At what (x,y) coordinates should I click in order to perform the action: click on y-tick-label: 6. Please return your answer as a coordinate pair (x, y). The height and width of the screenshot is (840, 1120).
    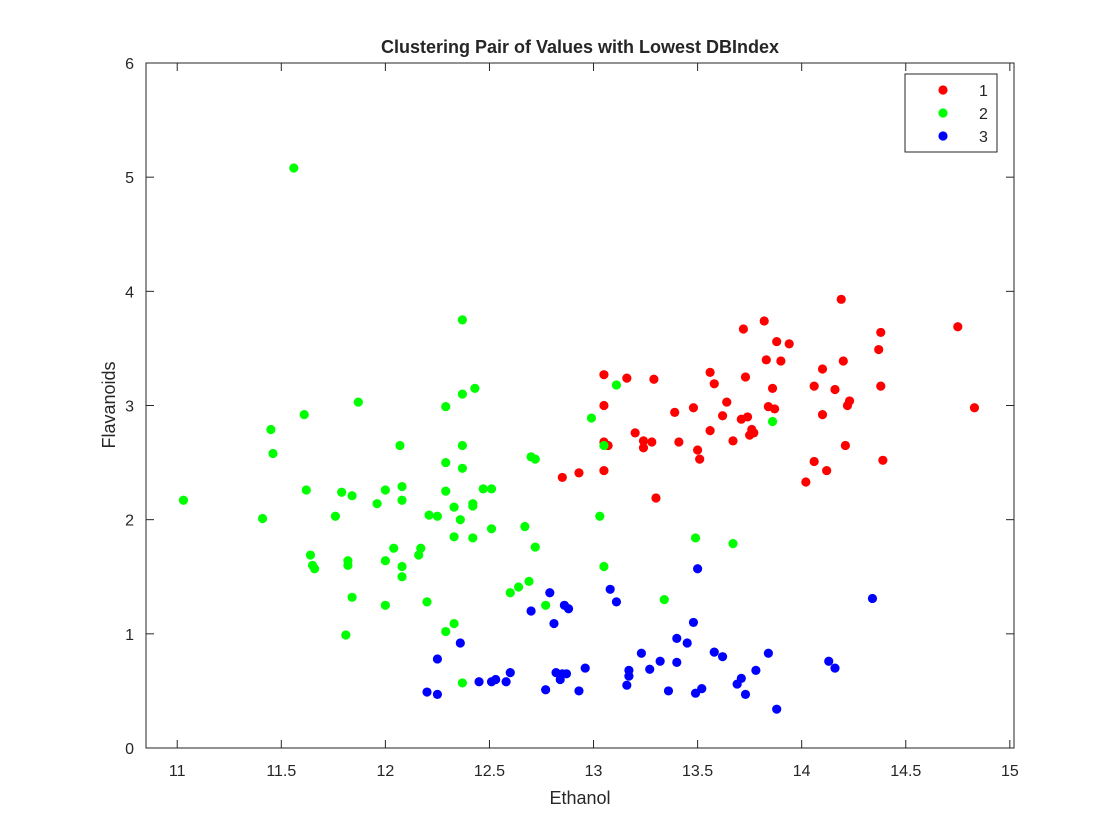
    Looking at the image, I should click on (129, 64).